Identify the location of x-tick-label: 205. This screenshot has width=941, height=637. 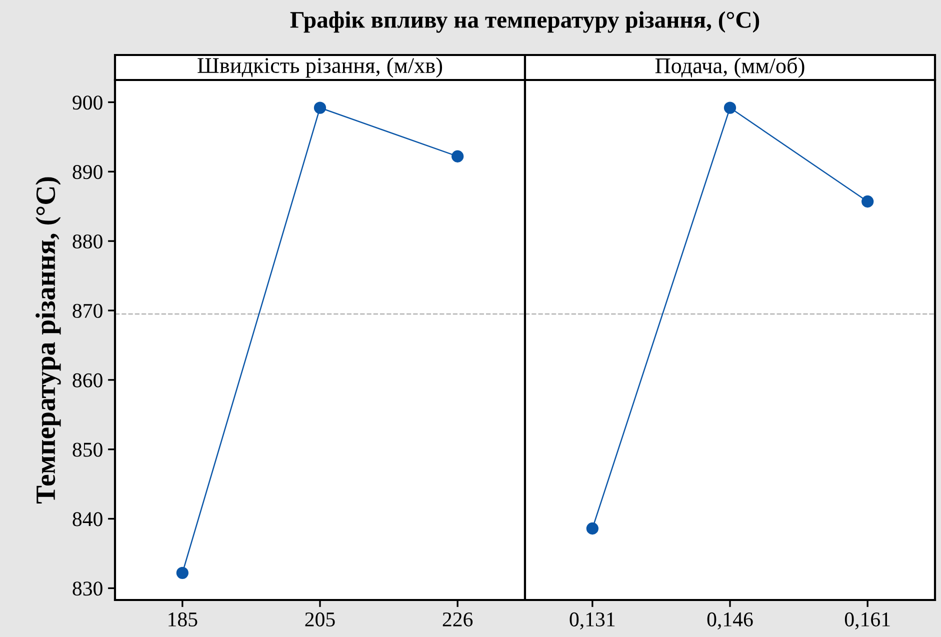
(320, 619).